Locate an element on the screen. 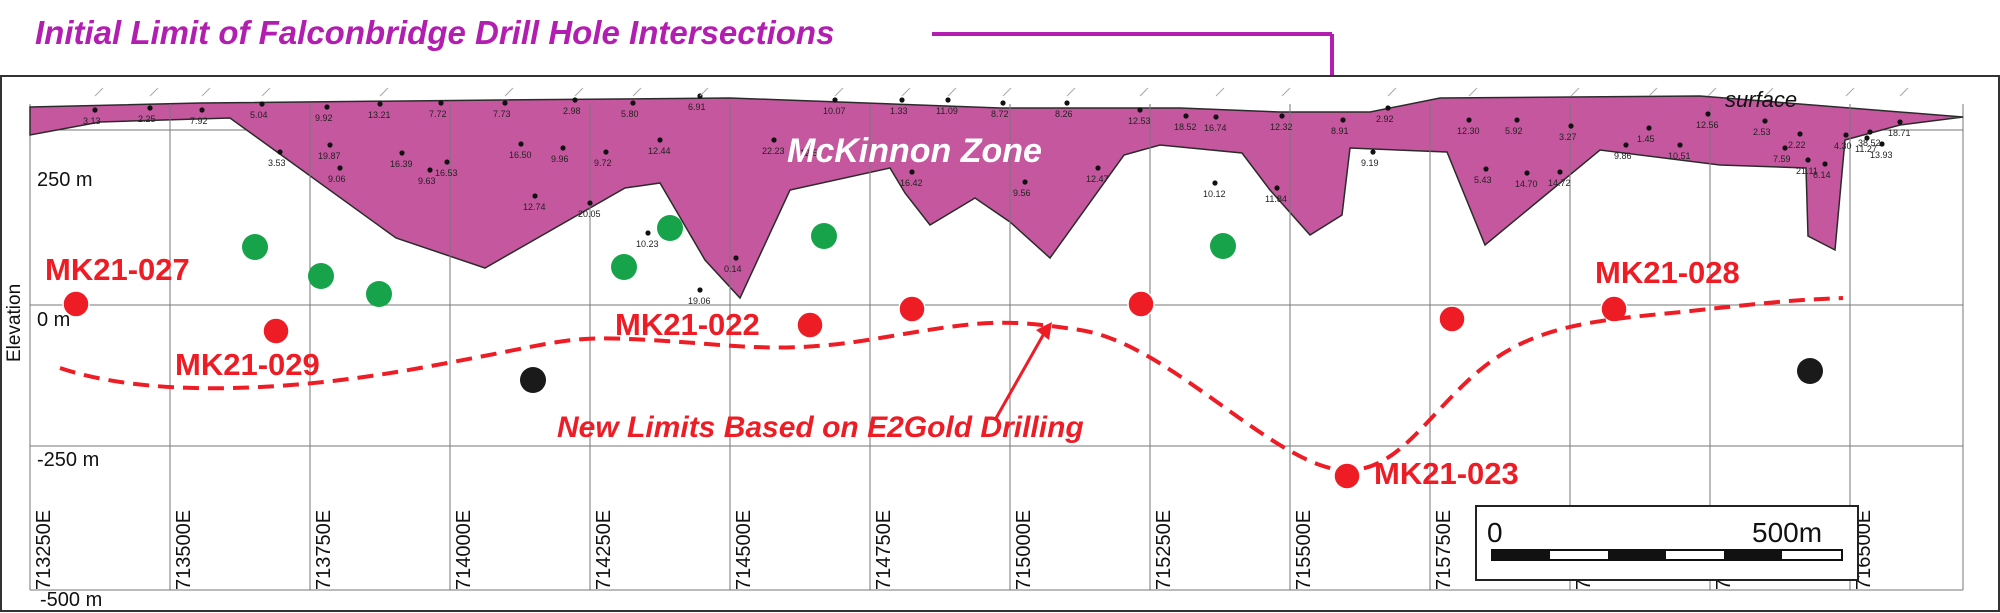  intercept-value: 7.72 is located at coordinates (438, 114).